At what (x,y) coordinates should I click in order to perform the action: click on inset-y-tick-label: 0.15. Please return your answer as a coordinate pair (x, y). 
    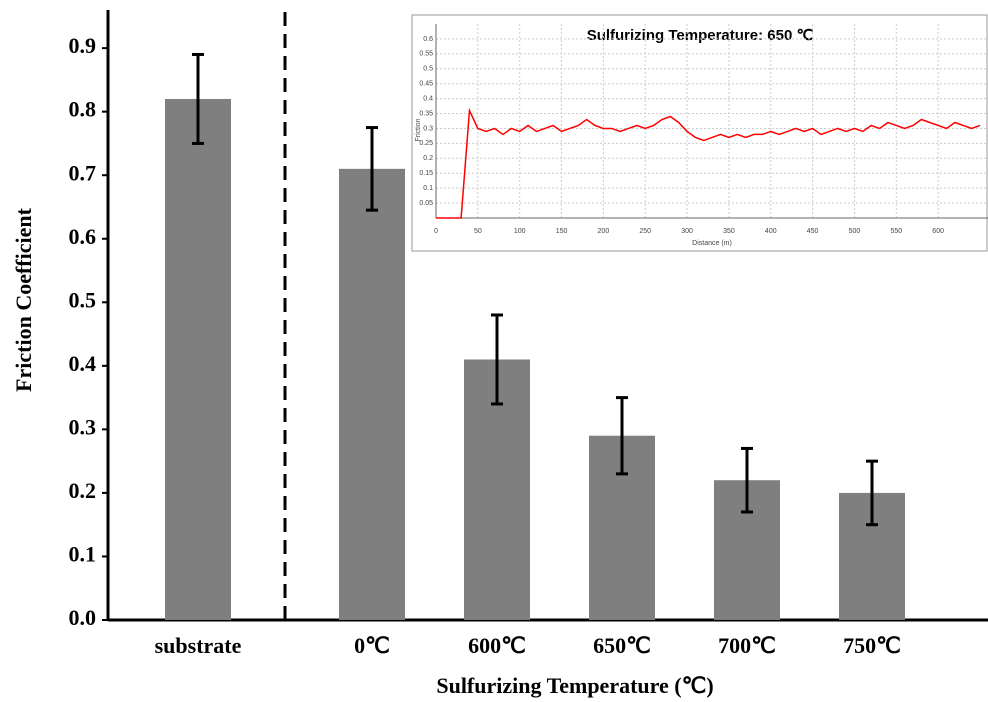
    Looking at the image, I should click on (426, 173).